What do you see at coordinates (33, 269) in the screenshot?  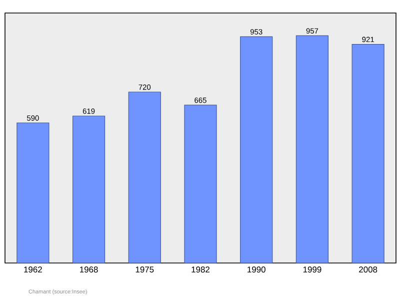 I see `x-tick-label: 1962` at bounding box center [33, 269].